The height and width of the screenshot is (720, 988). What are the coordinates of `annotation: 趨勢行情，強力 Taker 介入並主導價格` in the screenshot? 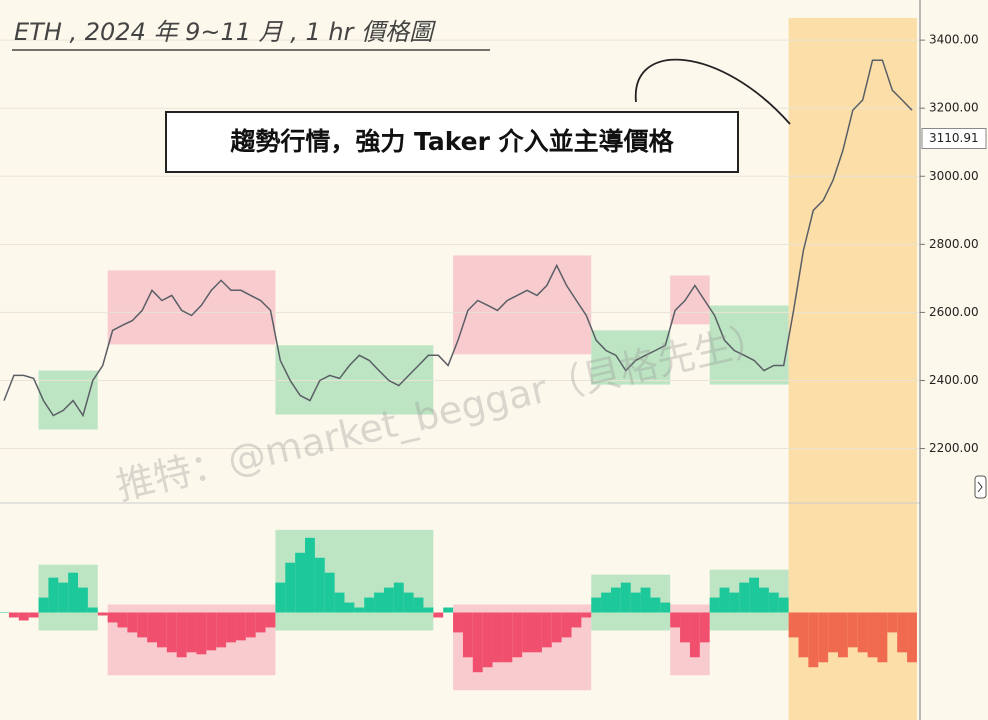 It's located at (451, 141).